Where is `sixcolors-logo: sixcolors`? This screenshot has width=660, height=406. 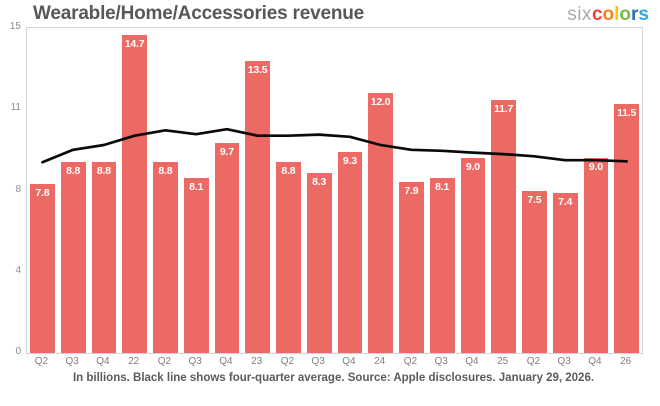 sixcolors-logo: sixcolors is located at coordinates (608, 15).